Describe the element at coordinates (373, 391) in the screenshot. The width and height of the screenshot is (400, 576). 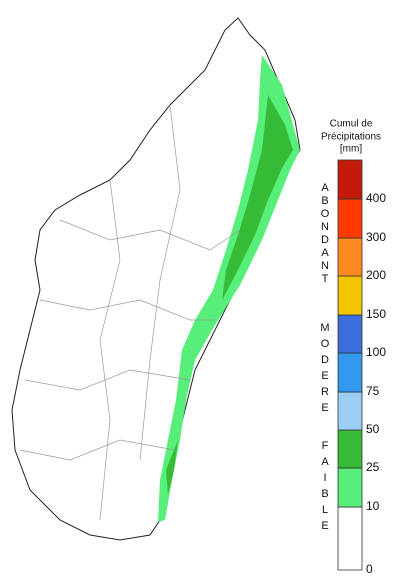
I see `legend-tick-label: 75` at that location.